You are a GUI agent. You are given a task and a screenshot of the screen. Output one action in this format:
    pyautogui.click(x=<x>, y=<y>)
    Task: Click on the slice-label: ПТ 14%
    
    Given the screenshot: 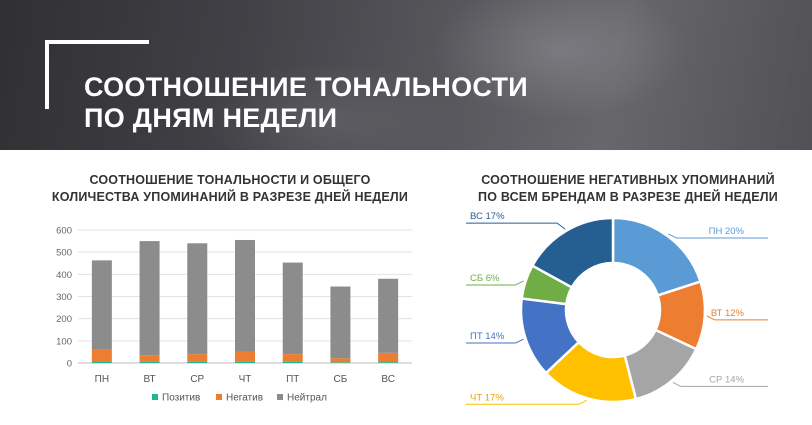 What is the action you would take?
    pyautogui.click(x=487, y=336)
    